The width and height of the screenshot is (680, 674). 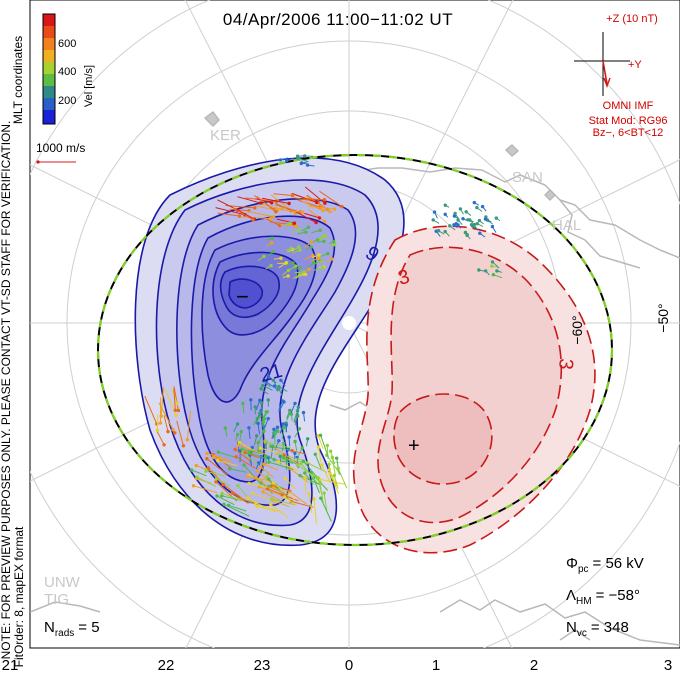 I want to click on mlt-label-21: 21, so click(x=10, y=665).